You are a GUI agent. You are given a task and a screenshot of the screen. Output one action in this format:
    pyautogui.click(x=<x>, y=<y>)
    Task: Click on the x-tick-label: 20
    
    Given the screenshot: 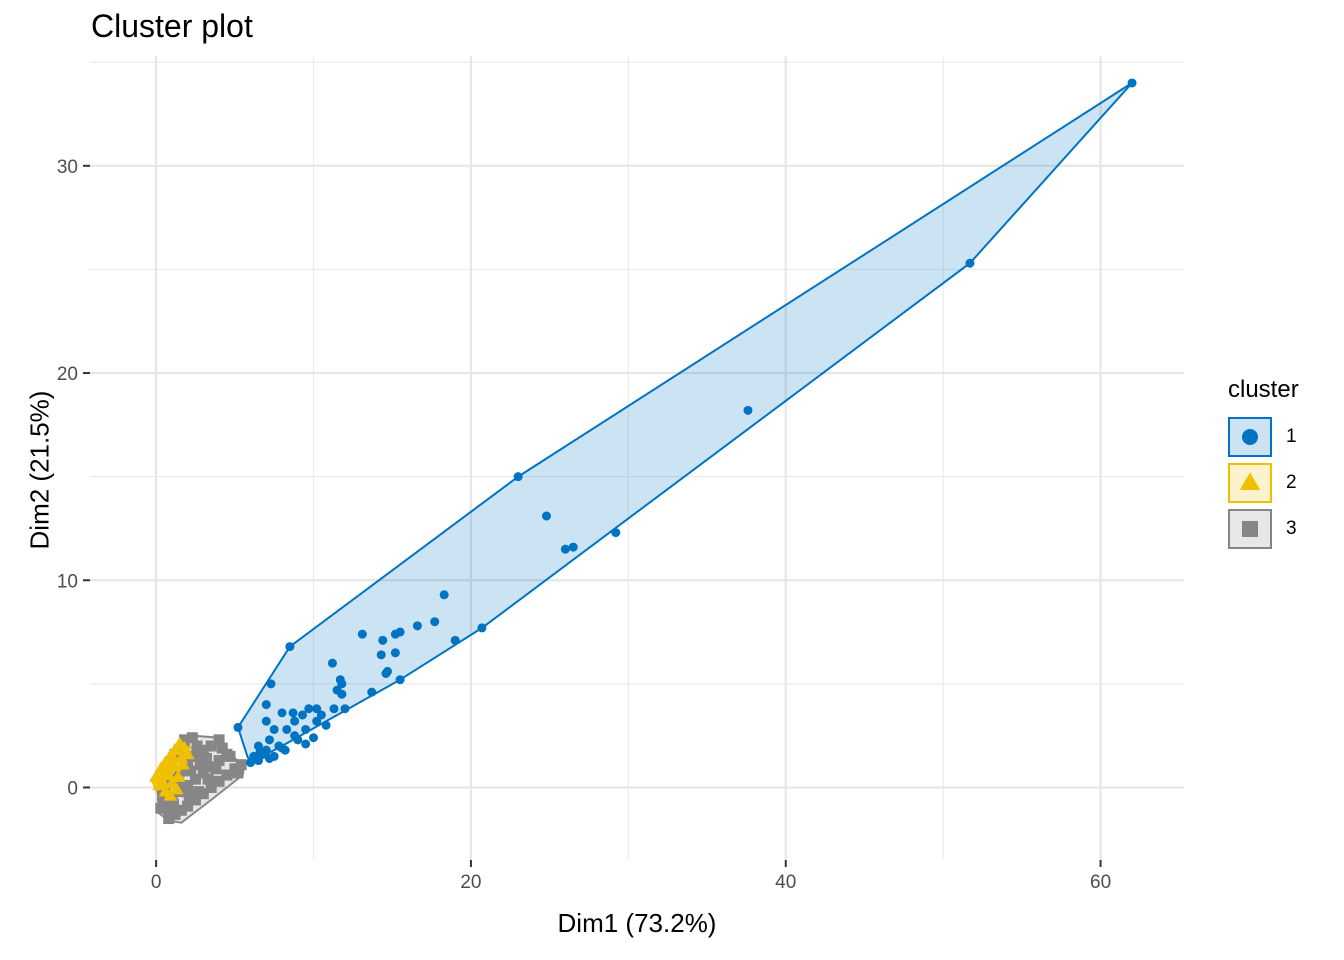 What is the action you would take?
    pyautogui.click(x=470, y=882)
    